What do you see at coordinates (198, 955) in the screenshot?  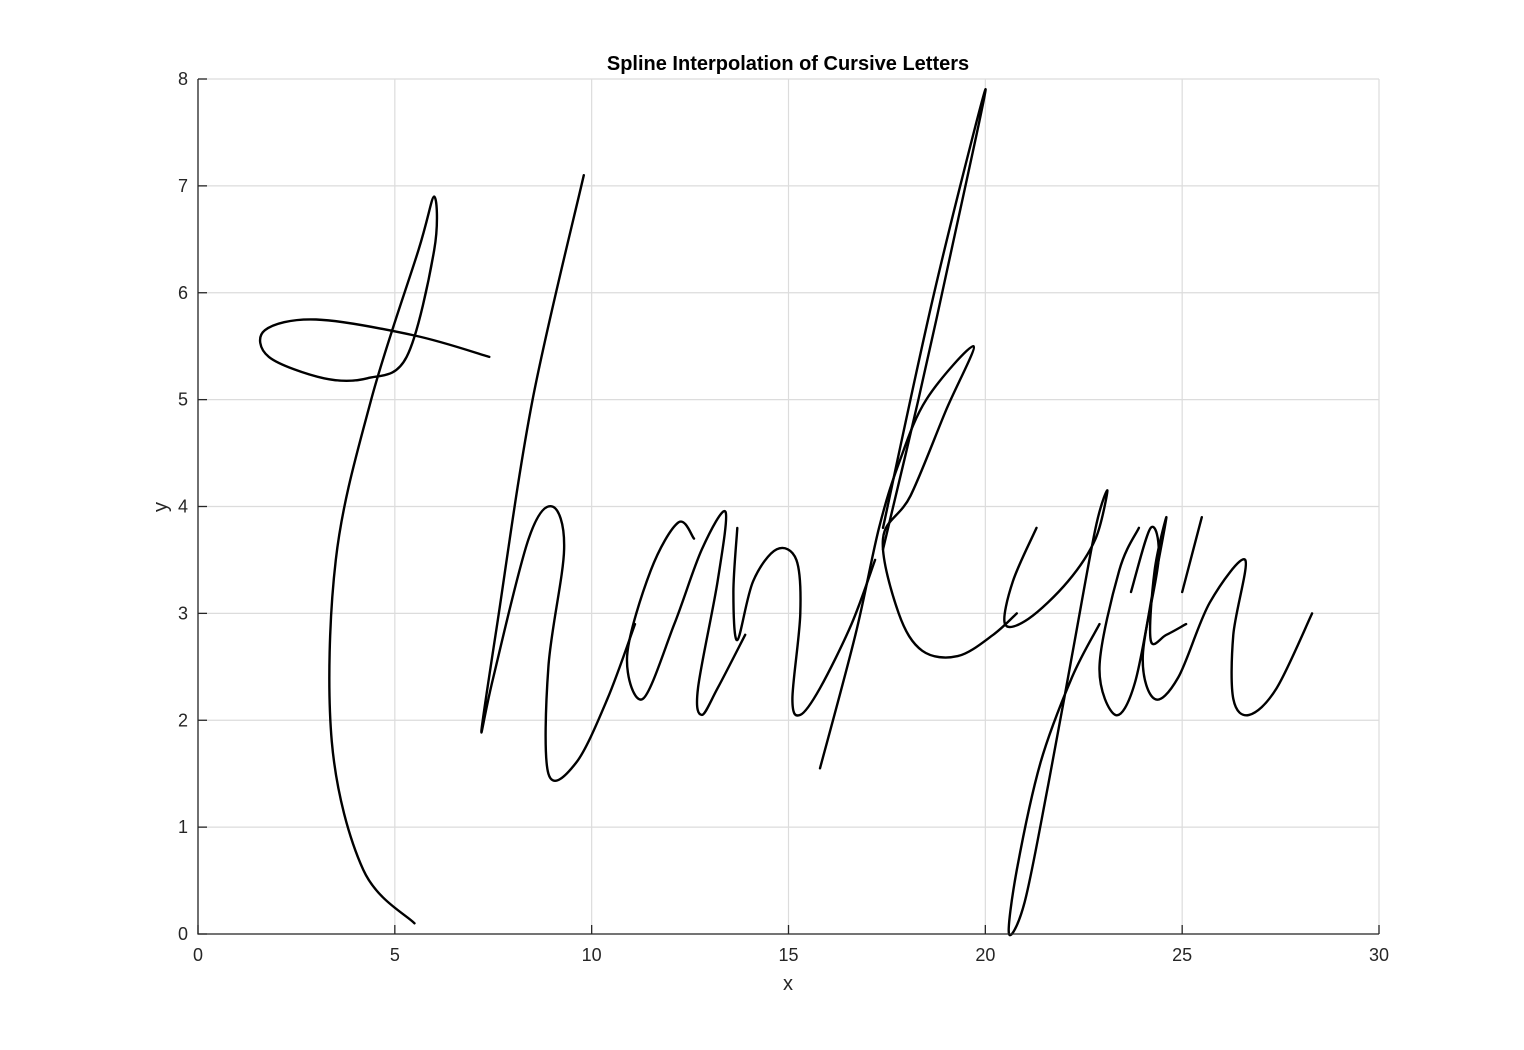 I see `x-tick-label: 0` at bounding box center [198, 955].